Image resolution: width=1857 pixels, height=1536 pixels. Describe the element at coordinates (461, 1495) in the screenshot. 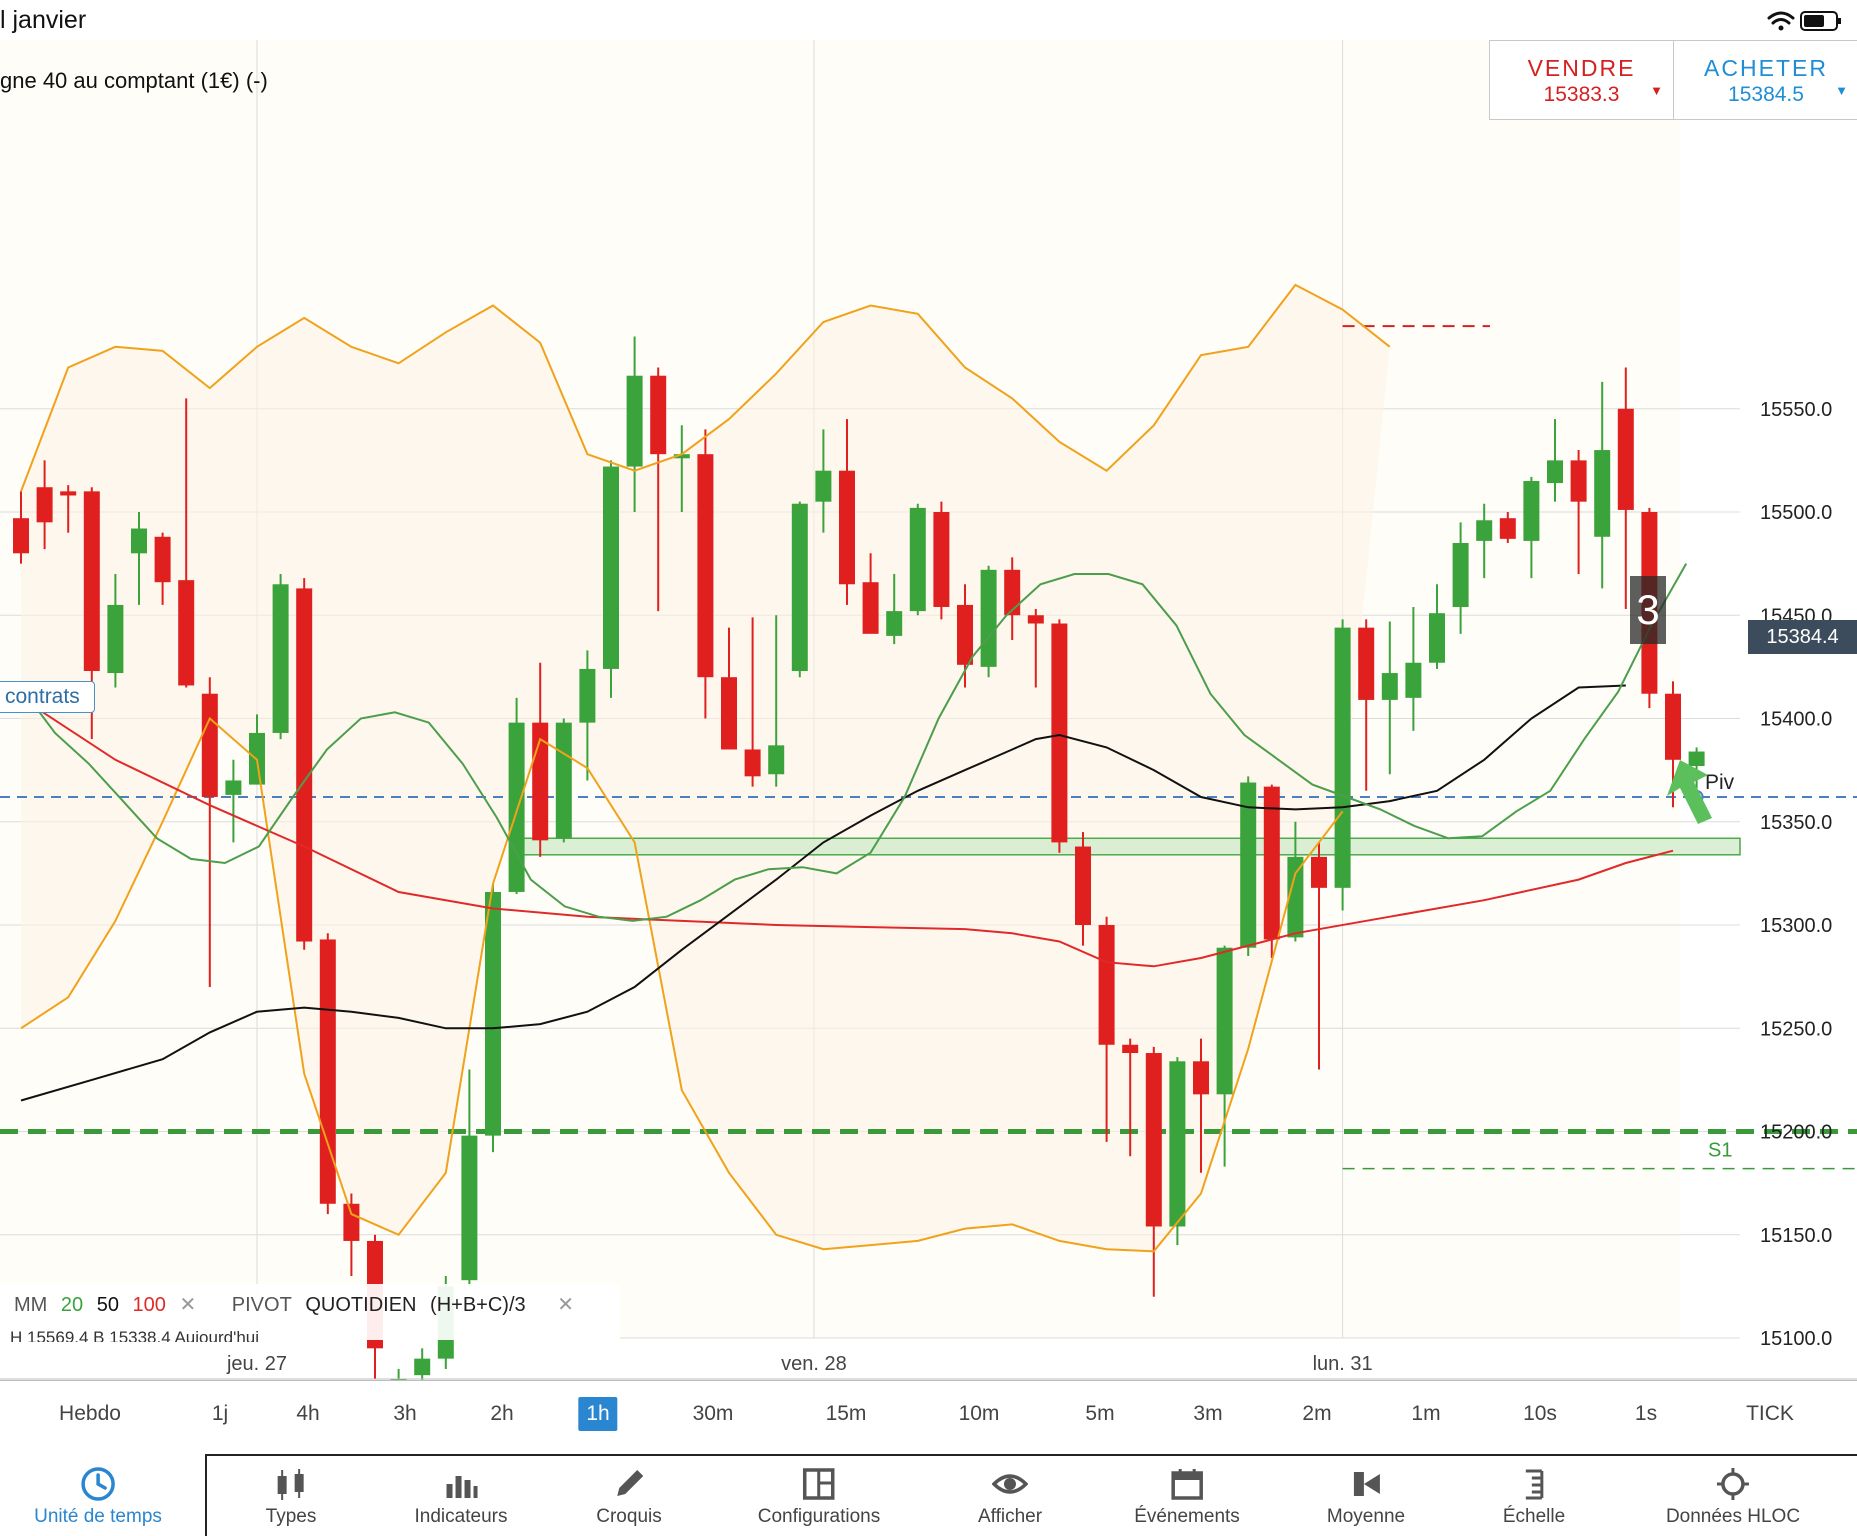

I see `tool-bars: Indicateurs` at that location.